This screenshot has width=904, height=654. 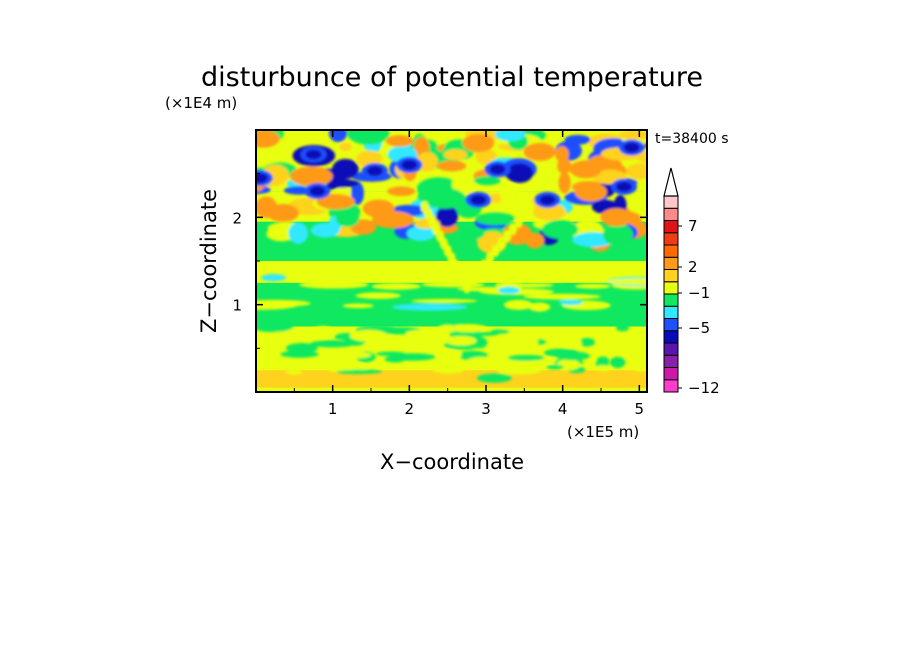 I want to click on x-tick-label: 4, so click(x=563, y=409).